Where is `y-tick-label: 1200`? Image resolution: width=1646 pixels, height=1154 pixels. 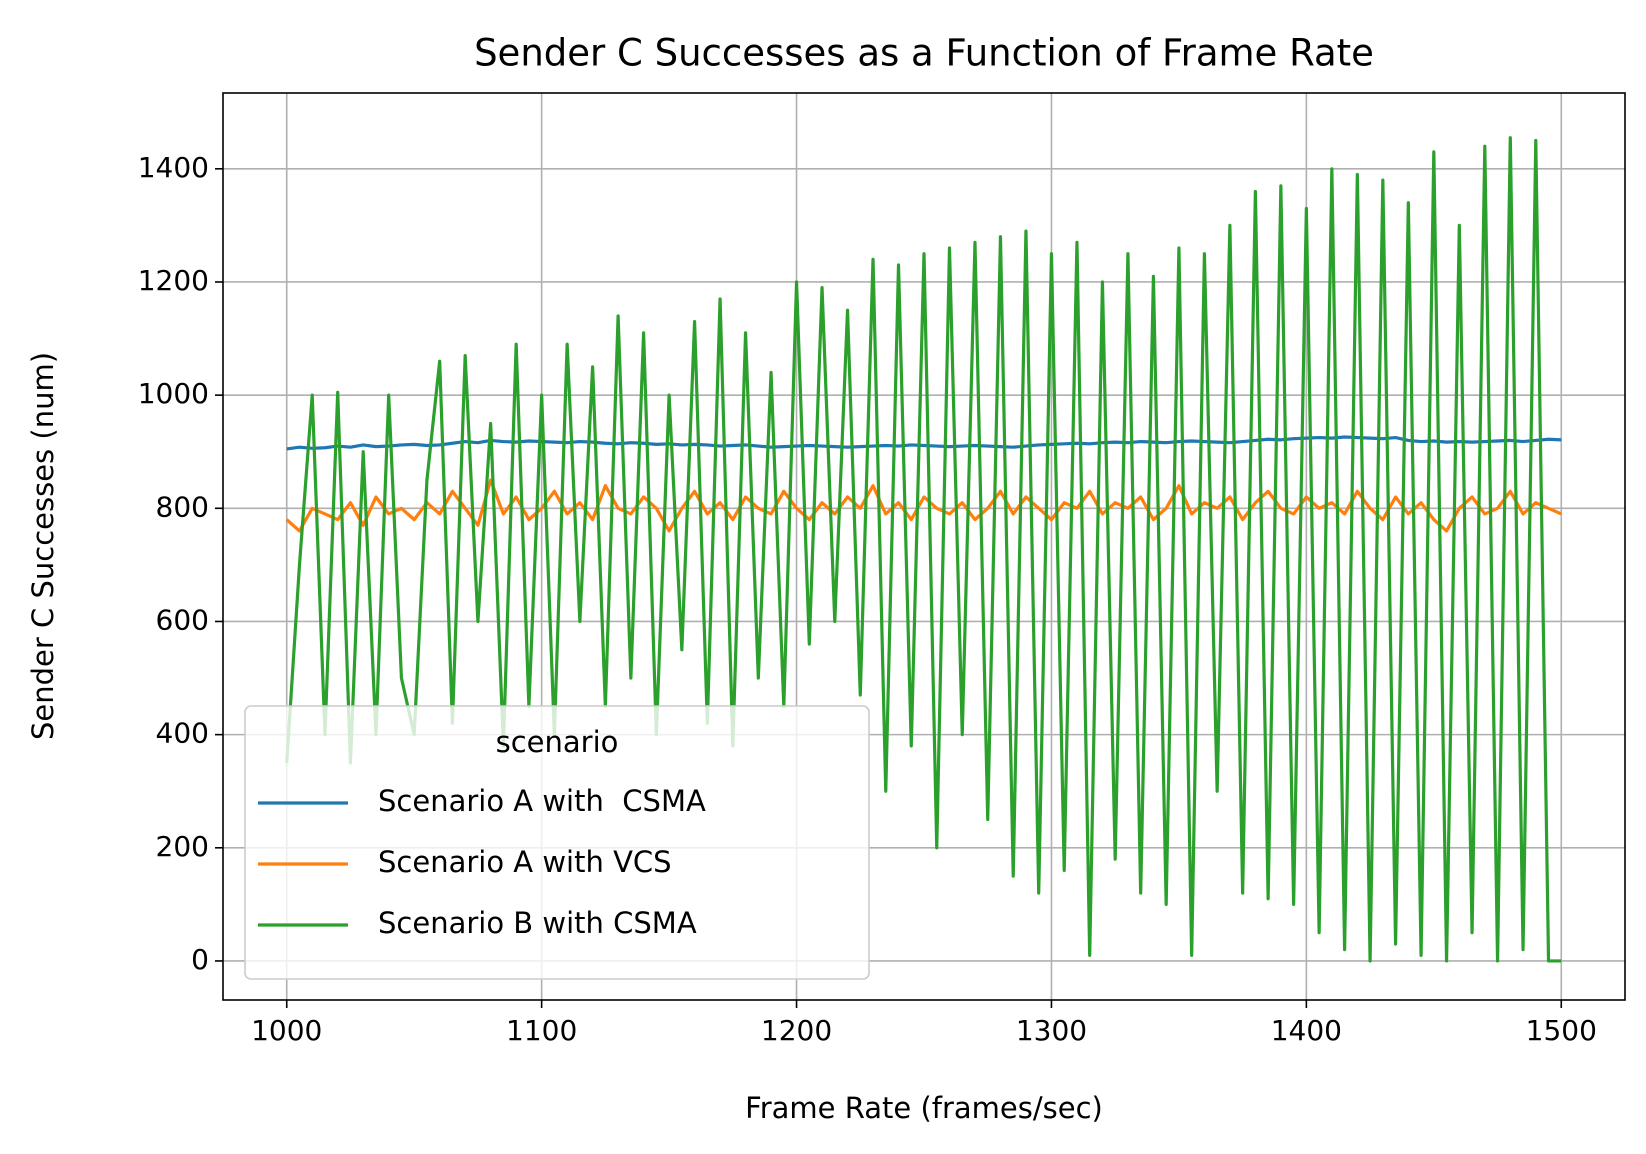 y-tick-label: 1200 is located at coordinates (173, 280).